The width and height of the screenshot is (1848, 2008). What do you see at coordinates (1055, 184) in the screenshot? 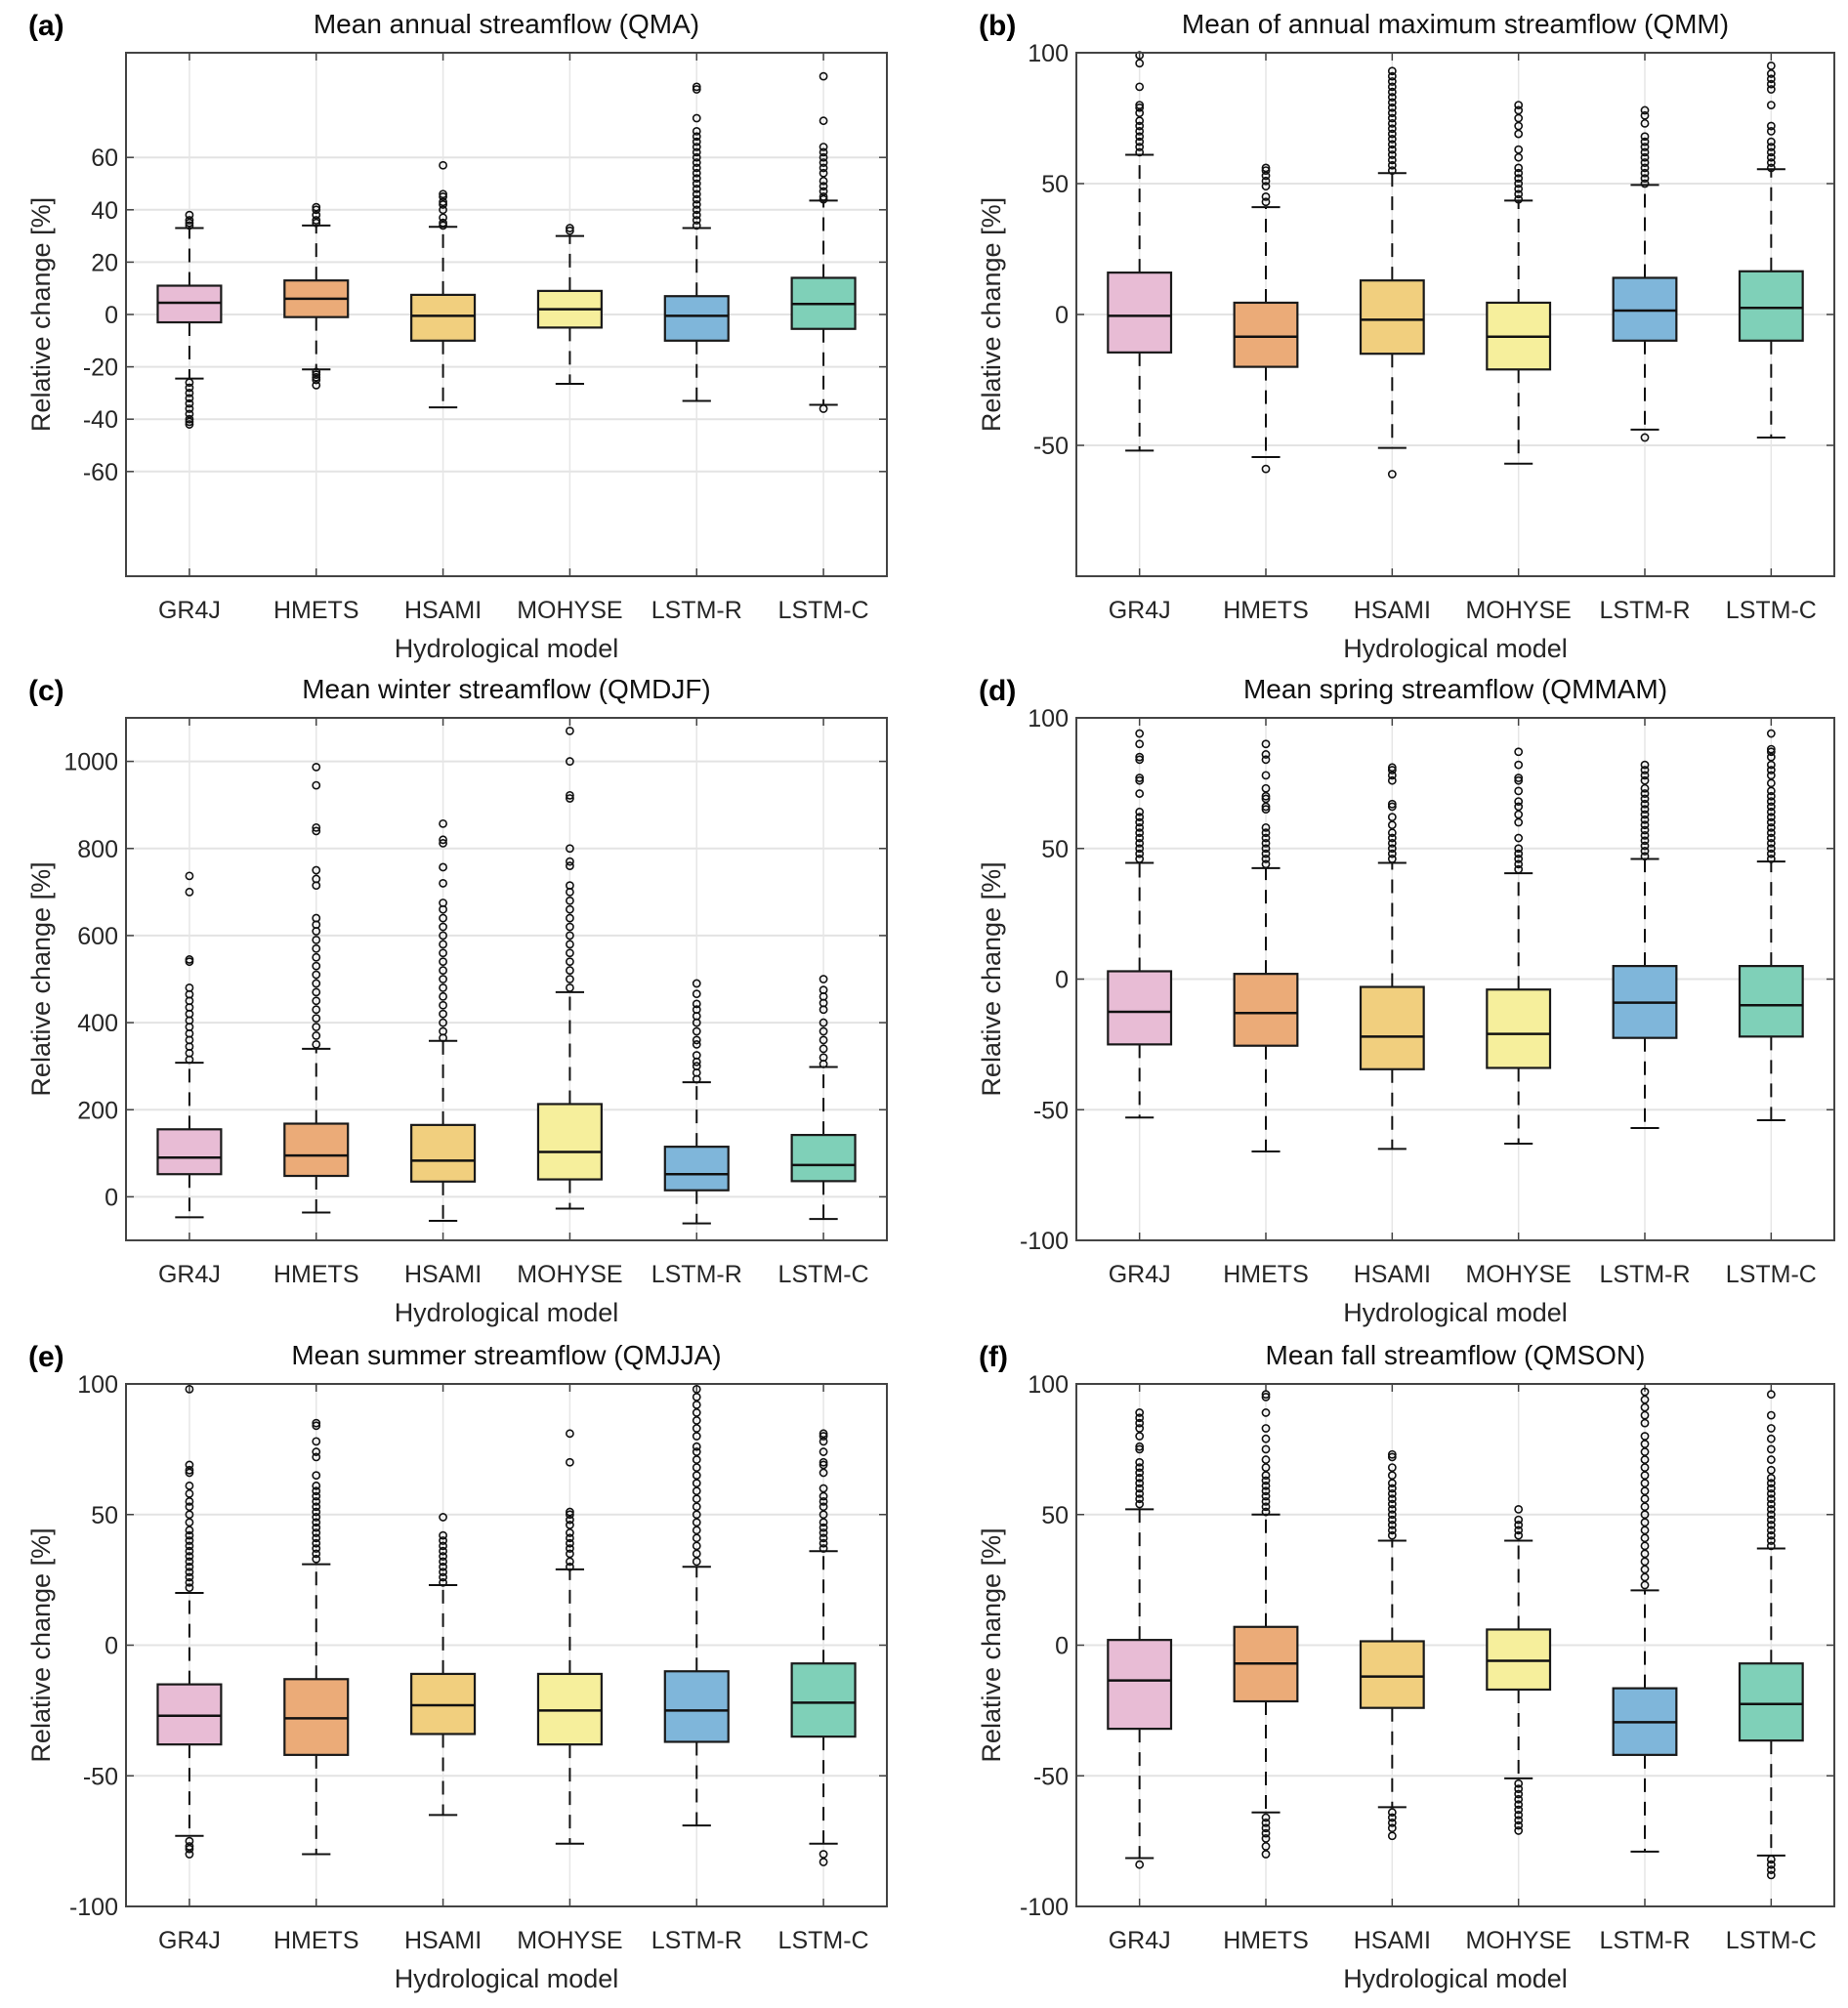
I see `y-tick-label: 50` at bounding box center [1055, 184].